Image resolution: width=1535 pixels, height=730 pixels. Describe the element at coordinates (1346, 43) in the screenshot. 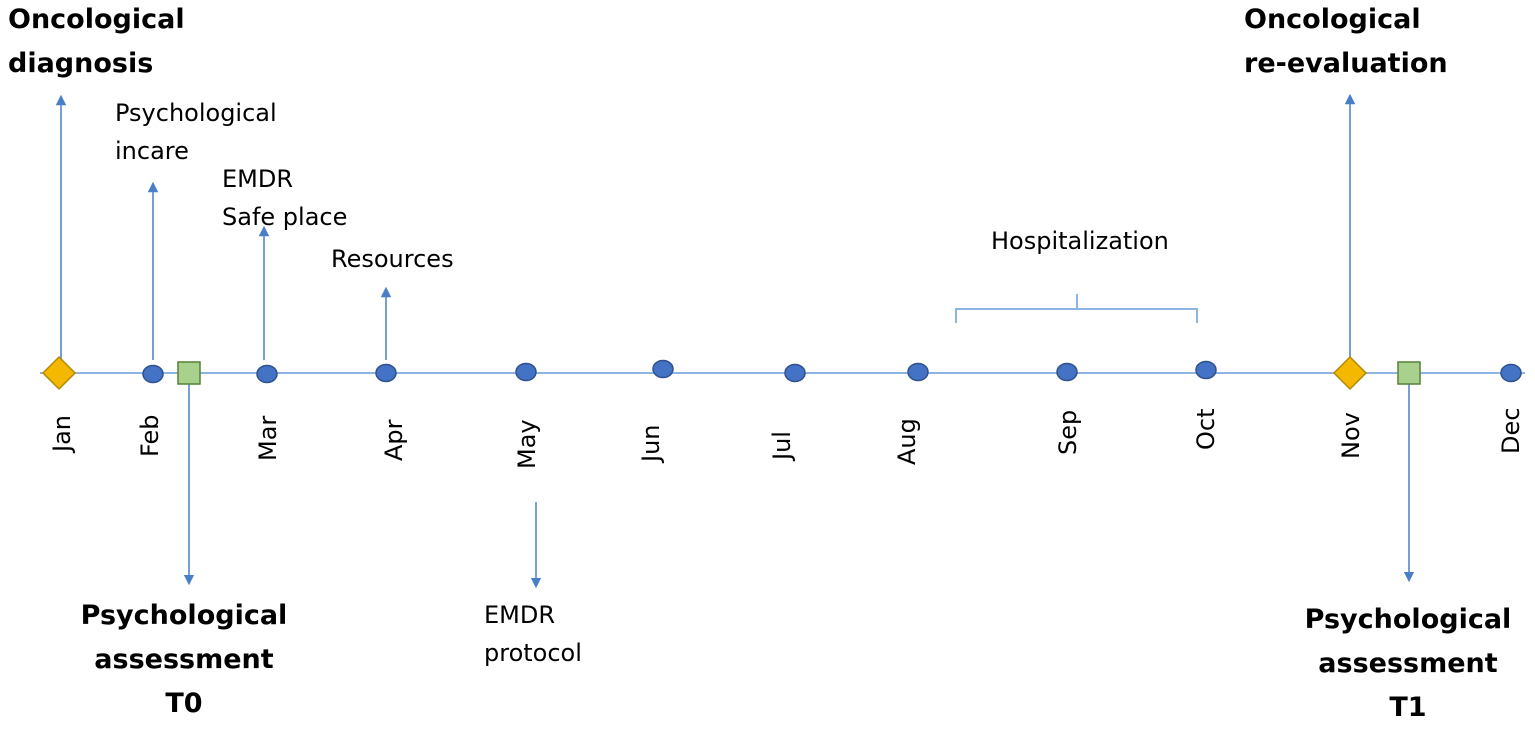

I see `oncological-reevaluation-label: Oncological re-evaluation` at that location.